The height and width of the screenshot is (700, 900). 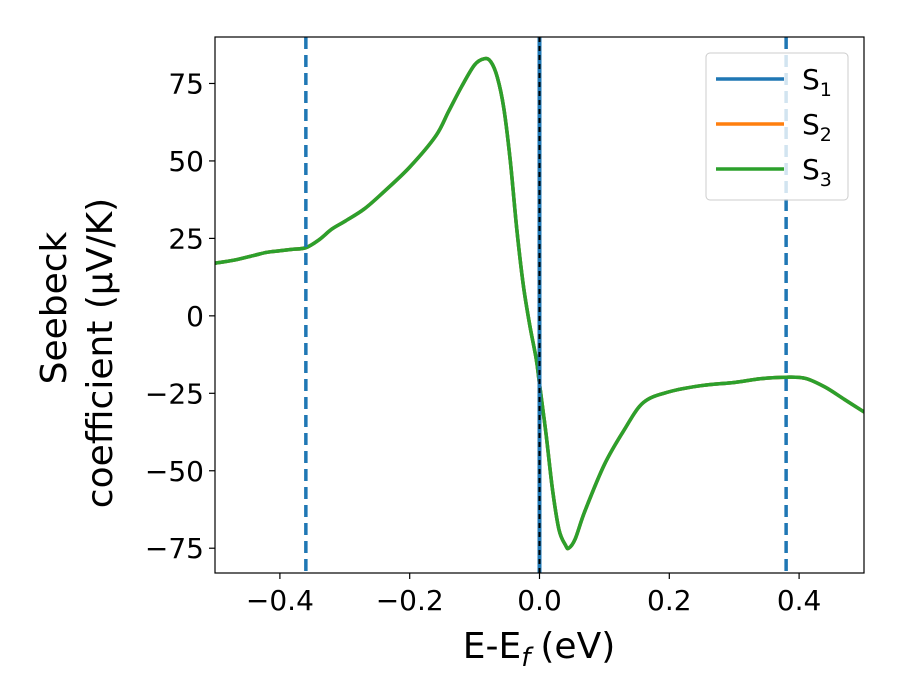 What do you see at coordinates (100, 353) in the screenshot?
I see `y-axis-title-line2: coefficient (μV/K)` at bounding box center [100, 353].